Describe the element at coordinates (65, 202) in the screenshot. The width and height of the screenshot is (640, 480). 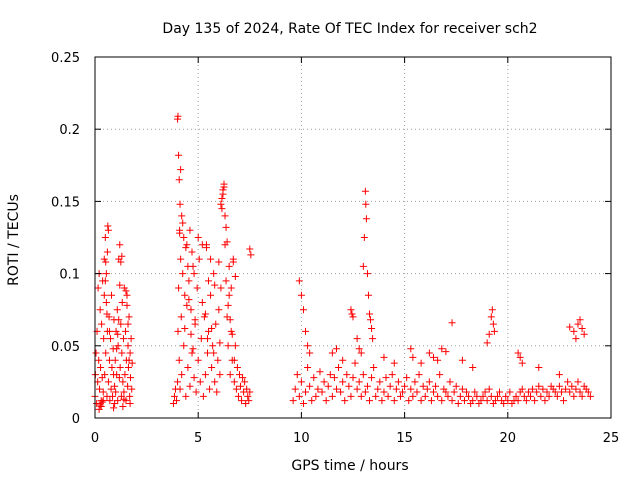
I see `y-tick-label: 0.15` at that location.